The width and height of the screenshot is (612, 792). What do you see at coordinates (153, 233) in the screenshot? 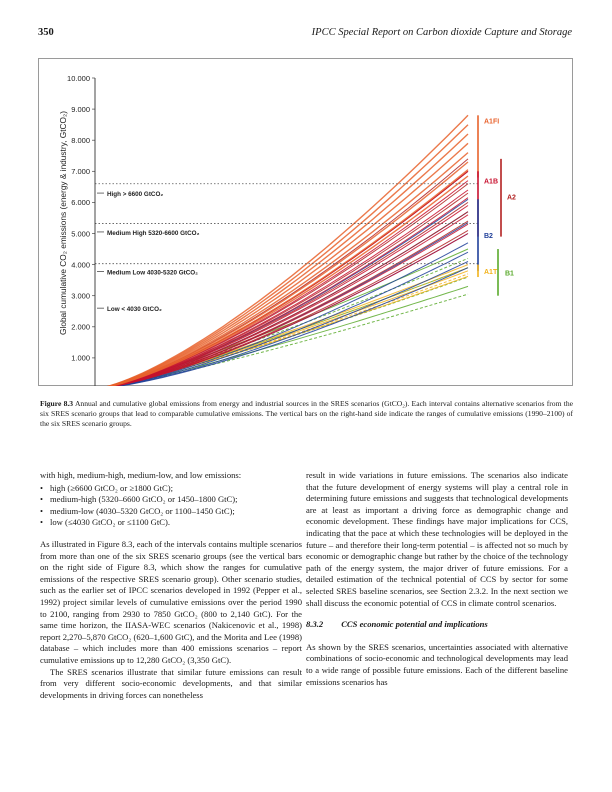
I see `threshold-label: Medium High 5320-6600 GtCO₂` at bounding box center [153, 233].